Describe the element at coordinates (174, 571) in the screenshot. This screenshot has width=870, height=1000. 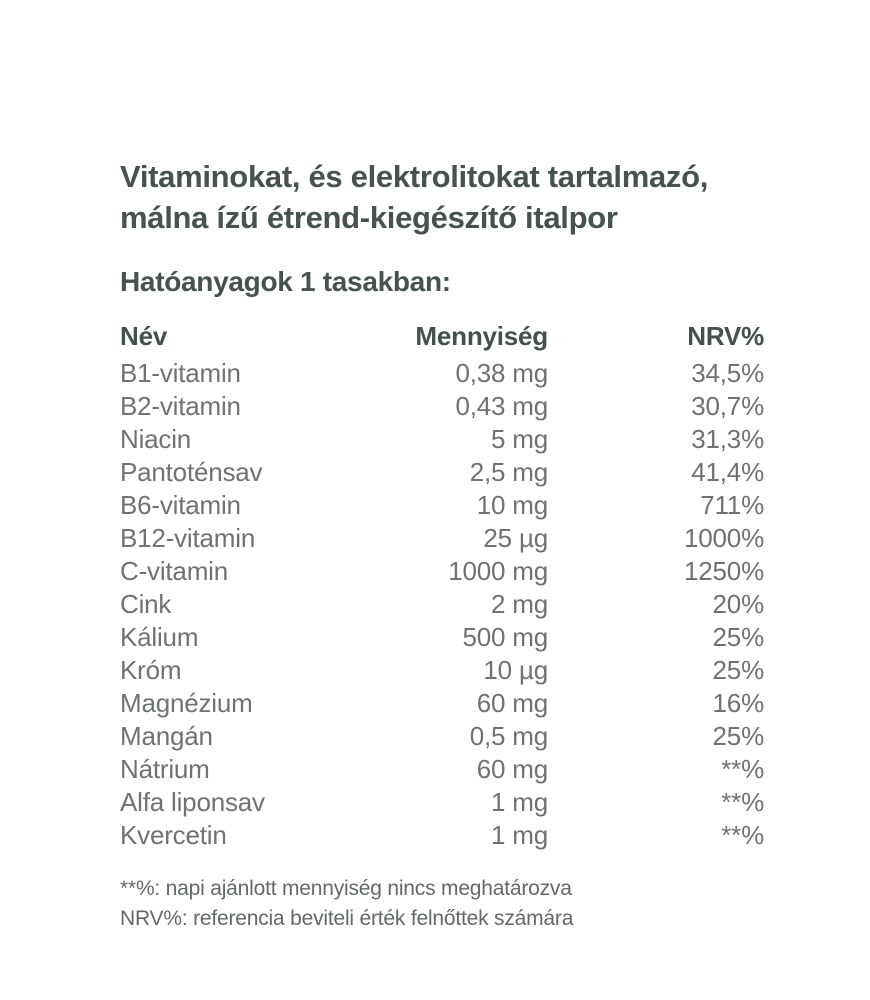
I see `cell-name: C-vitamin` at that location.